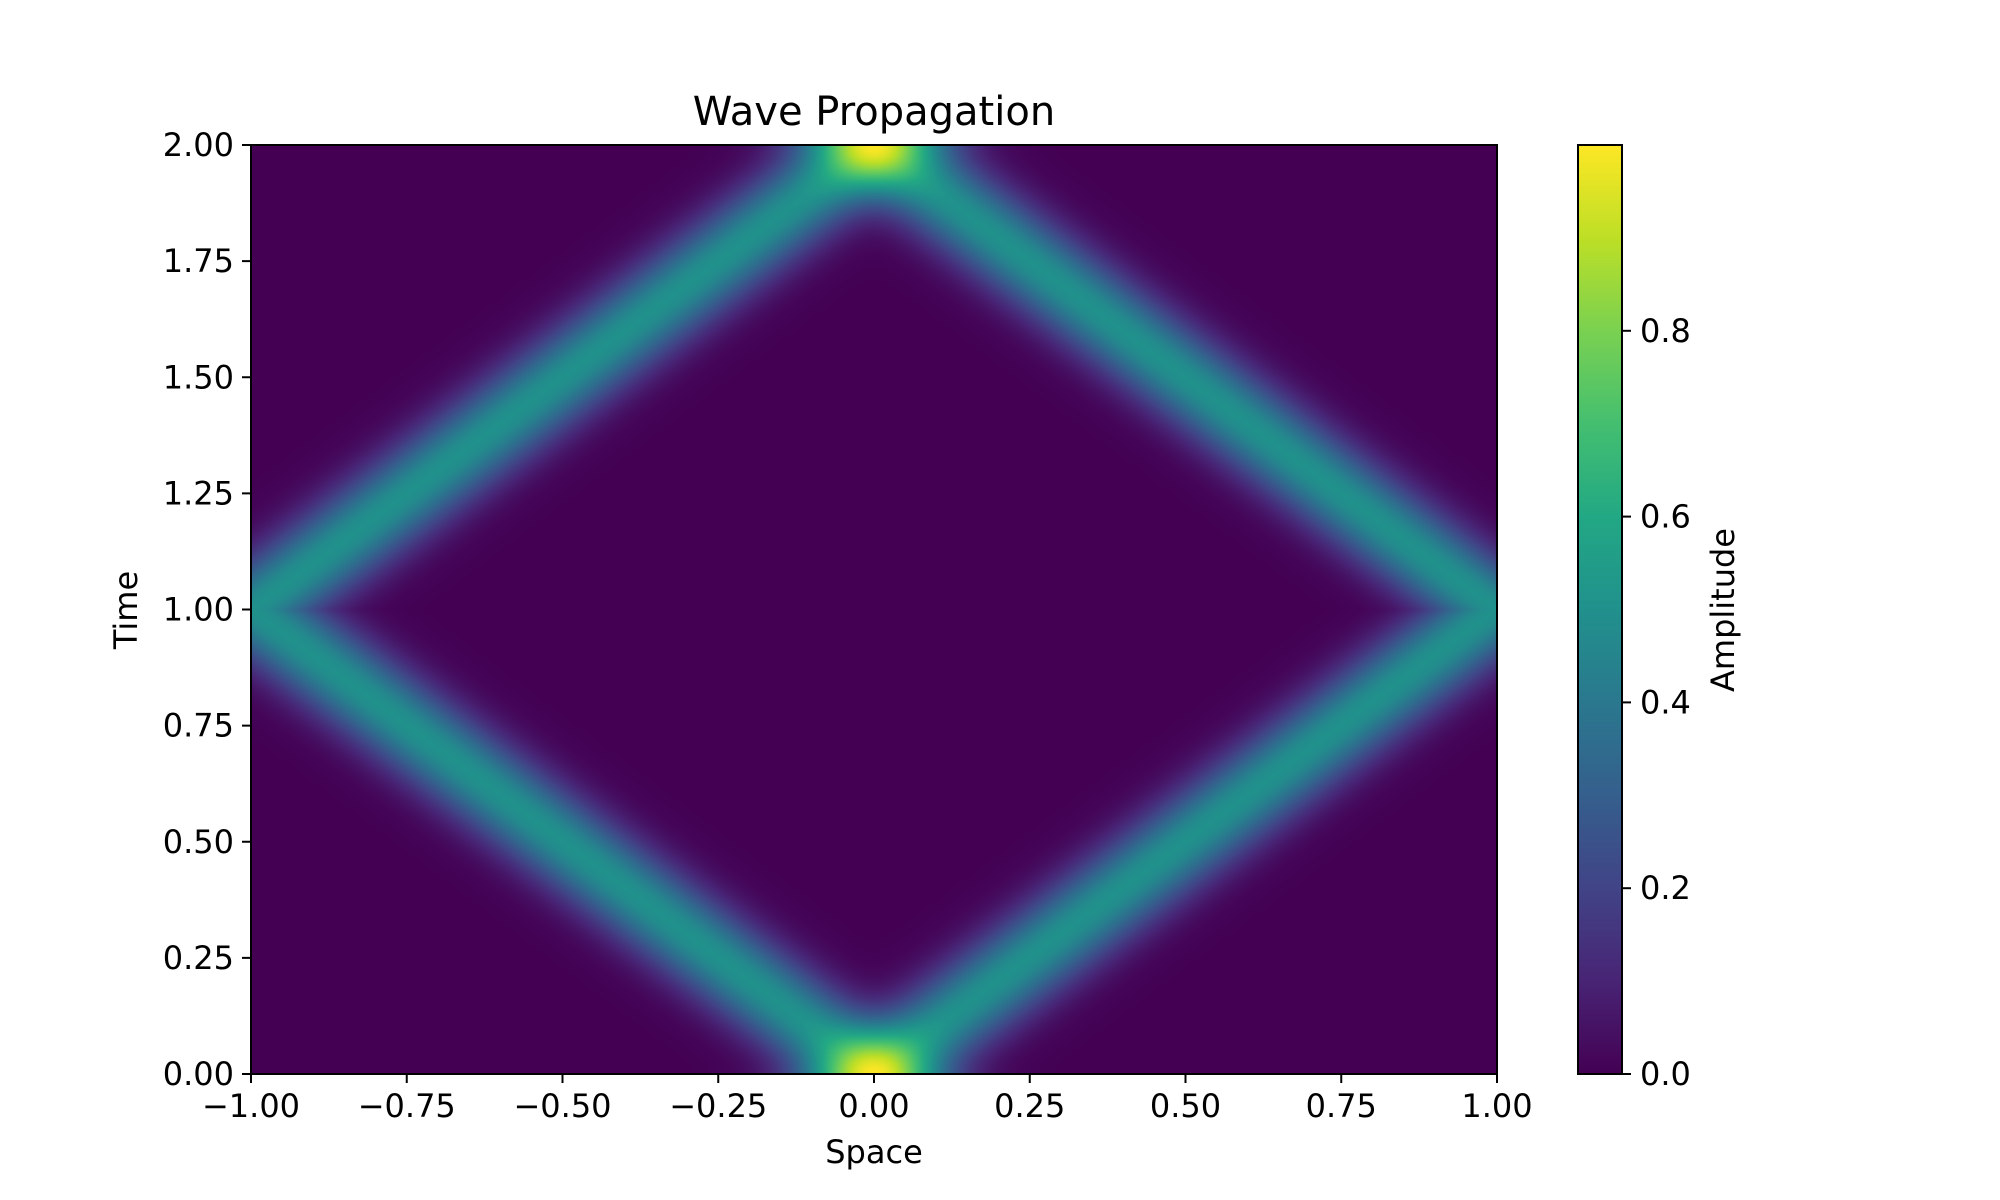 The width and height of the screenshot is (2000, 1200). I want to click on y-tick-label: 1.25, so click(198, 493).